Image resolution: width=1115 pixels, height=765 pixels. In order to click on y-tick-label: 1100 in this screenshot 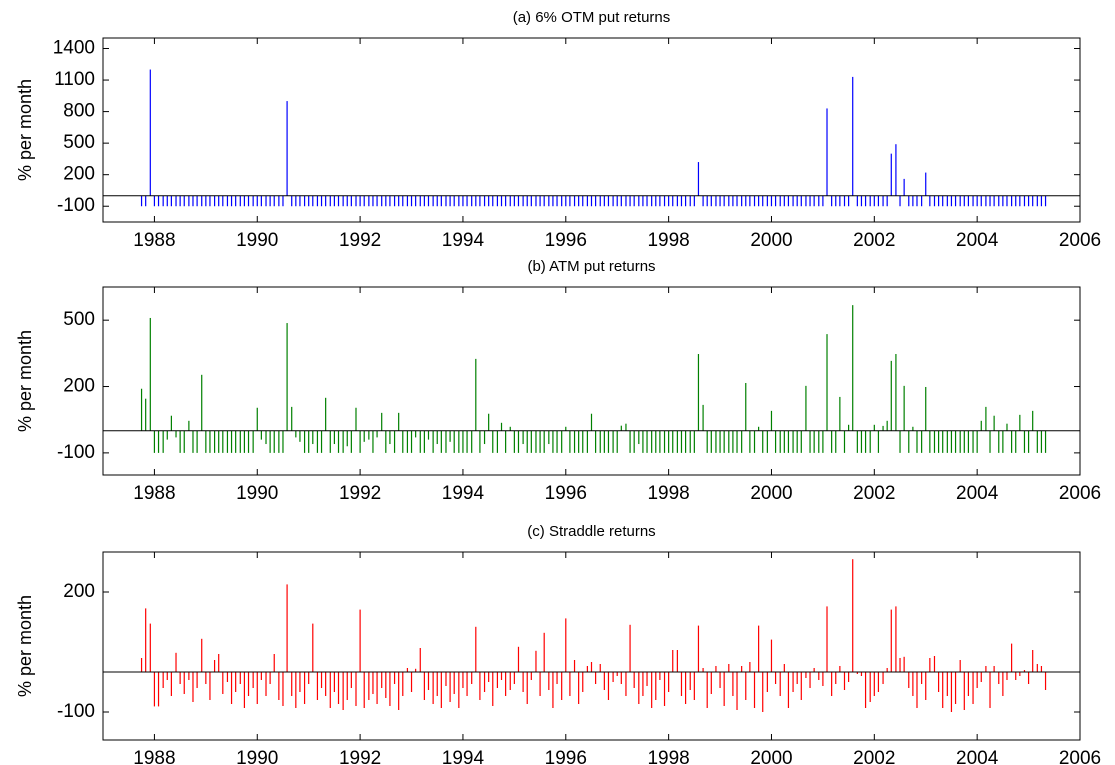, I will do `click(74, 79)`.